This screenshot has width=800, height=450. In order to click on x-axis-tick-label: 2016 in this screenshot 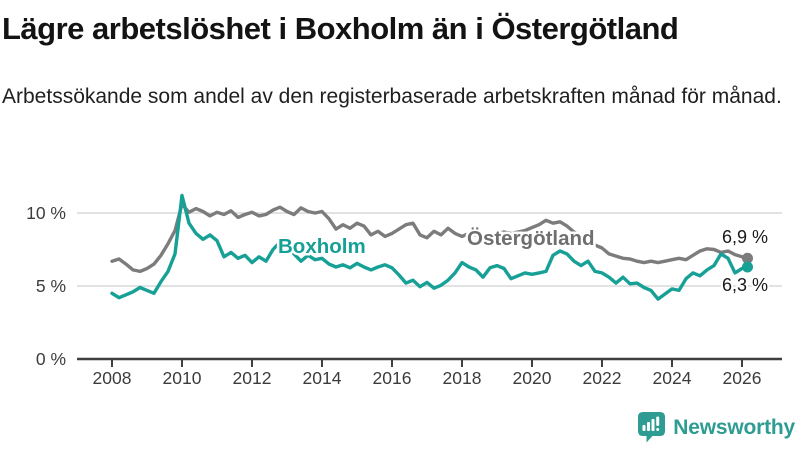, I will do `click(392, 378)`.